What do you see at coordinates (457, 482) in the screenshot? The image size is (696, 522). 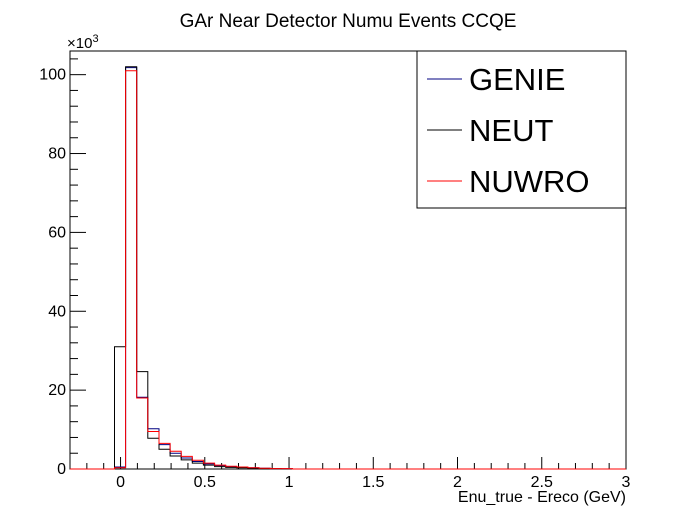 I see `x-tick-label: 2` at bounding box center [457, 482].